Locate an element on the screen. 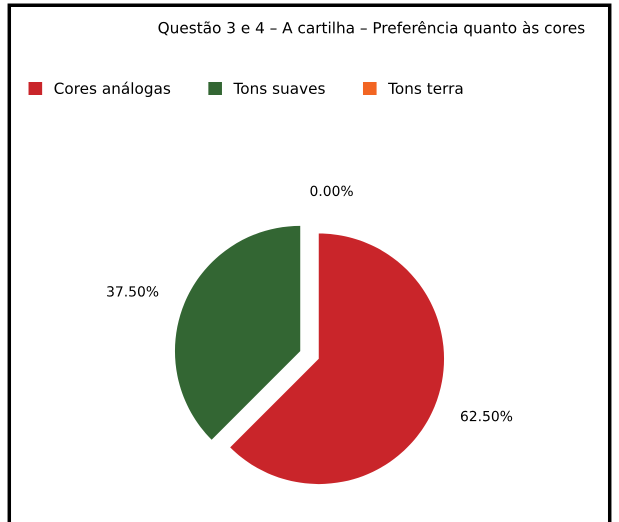 The image size is (619, 522). text: 0.00% is located at coordinates (331, 191).